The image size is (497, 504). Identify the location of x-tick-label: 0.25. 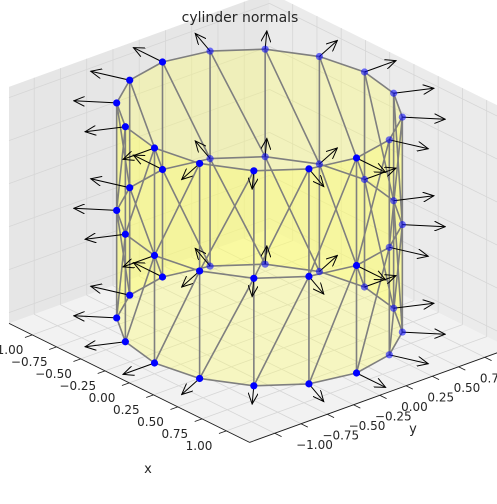
(126, 410).